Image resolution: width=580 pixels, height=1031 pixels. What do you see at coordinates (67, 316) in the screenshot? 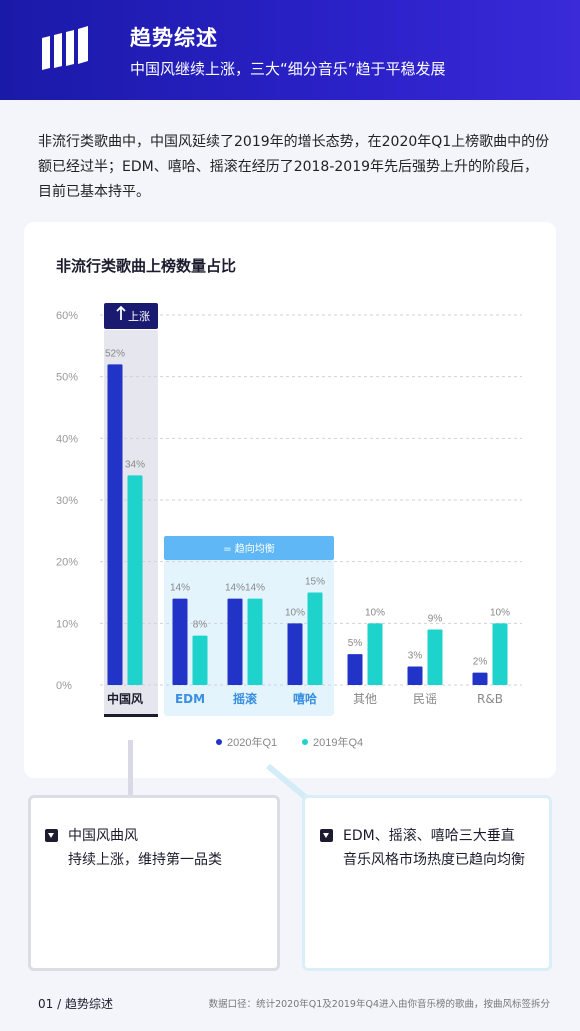
I see `y-tick-label: 60%` at bounding box center [67, 316].